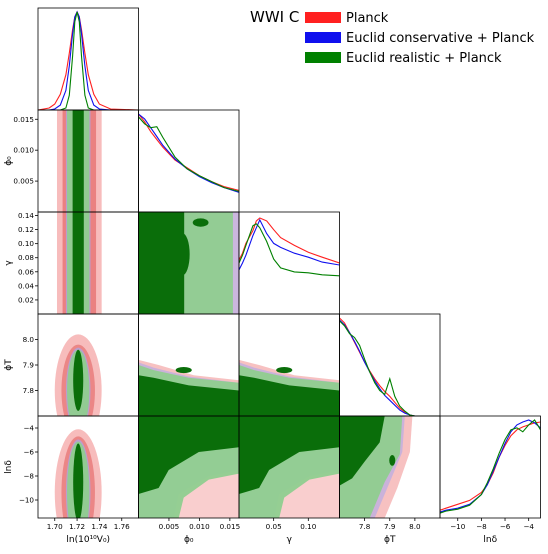  What do you see at coordinates (367, 18) in the screenshot?
I see `legend-label-planck: Planck` at bounding box center [367, 18].